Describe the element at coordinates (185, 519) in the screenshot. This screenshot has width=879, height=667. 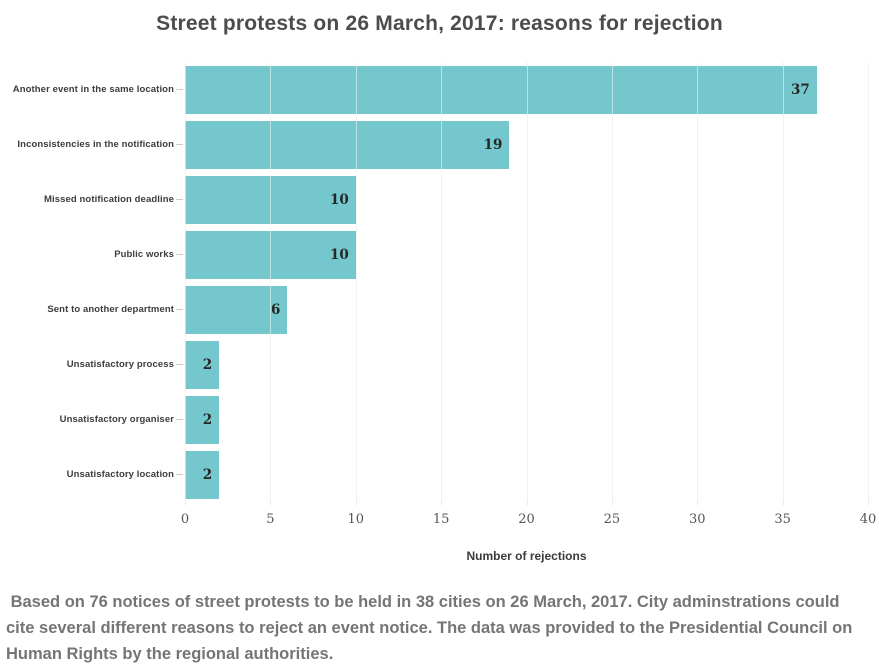
I see `x-tick-label: 0` at that location.